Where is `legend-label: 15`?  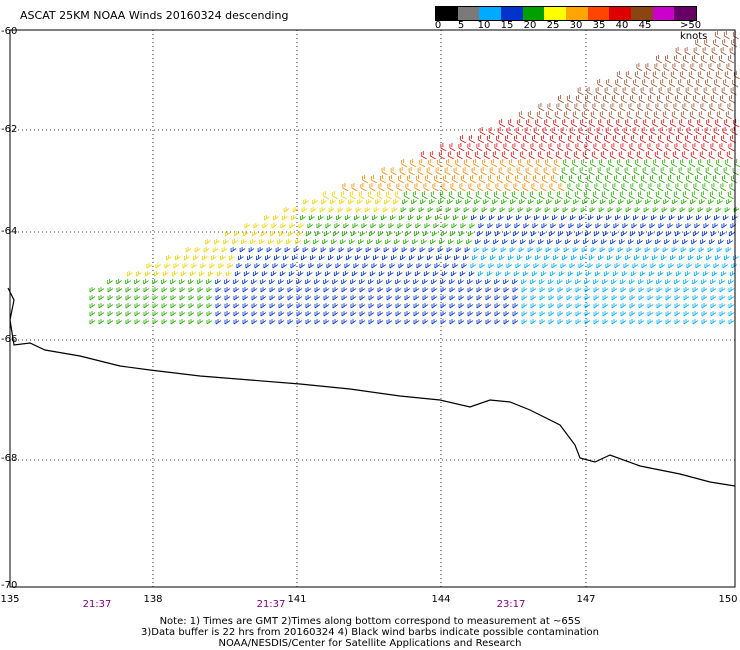 legend-label: 15 is located at coordinates (507, 25).